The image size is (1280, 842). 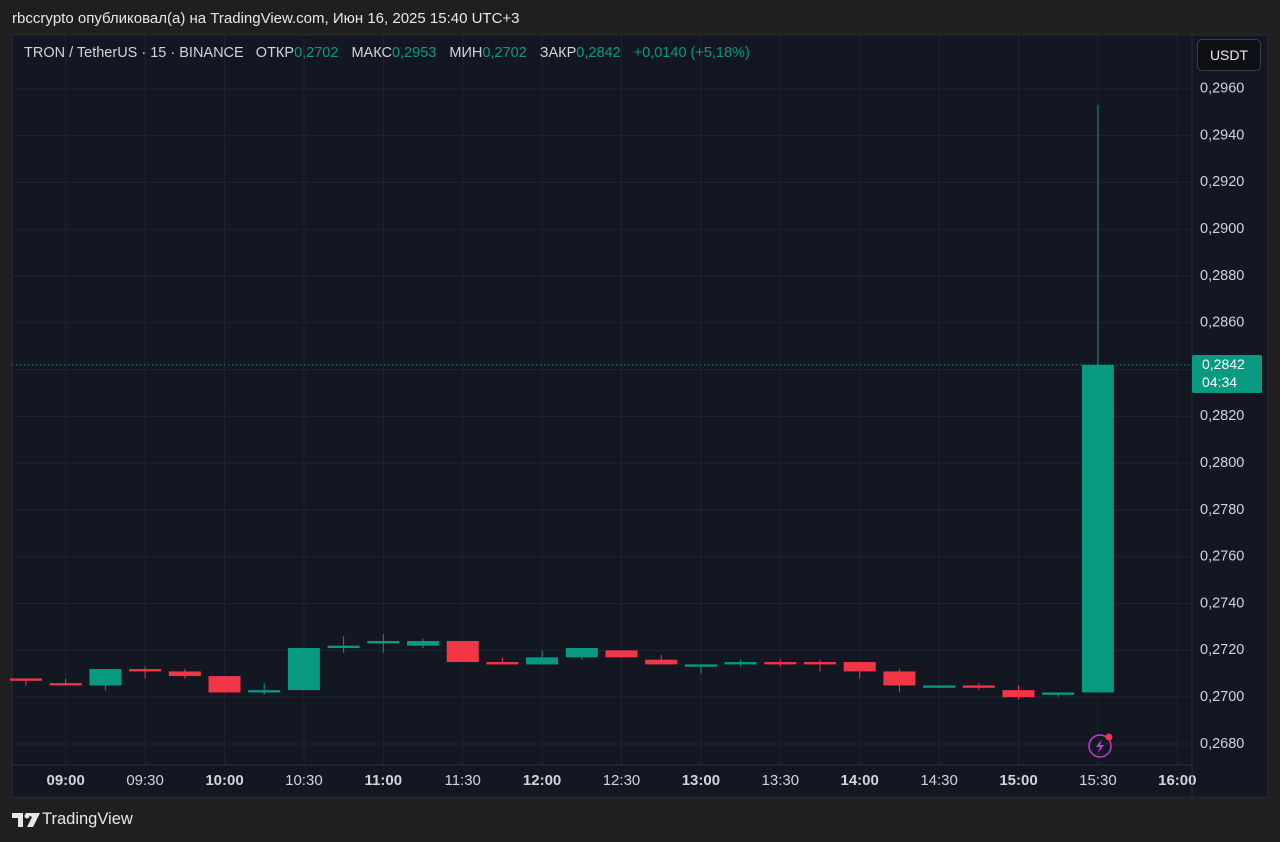 What do you see at coordinates (1223, 363) in the screenshot?
I see `last-price: 0,2842` at bounding box center [1223, 363].